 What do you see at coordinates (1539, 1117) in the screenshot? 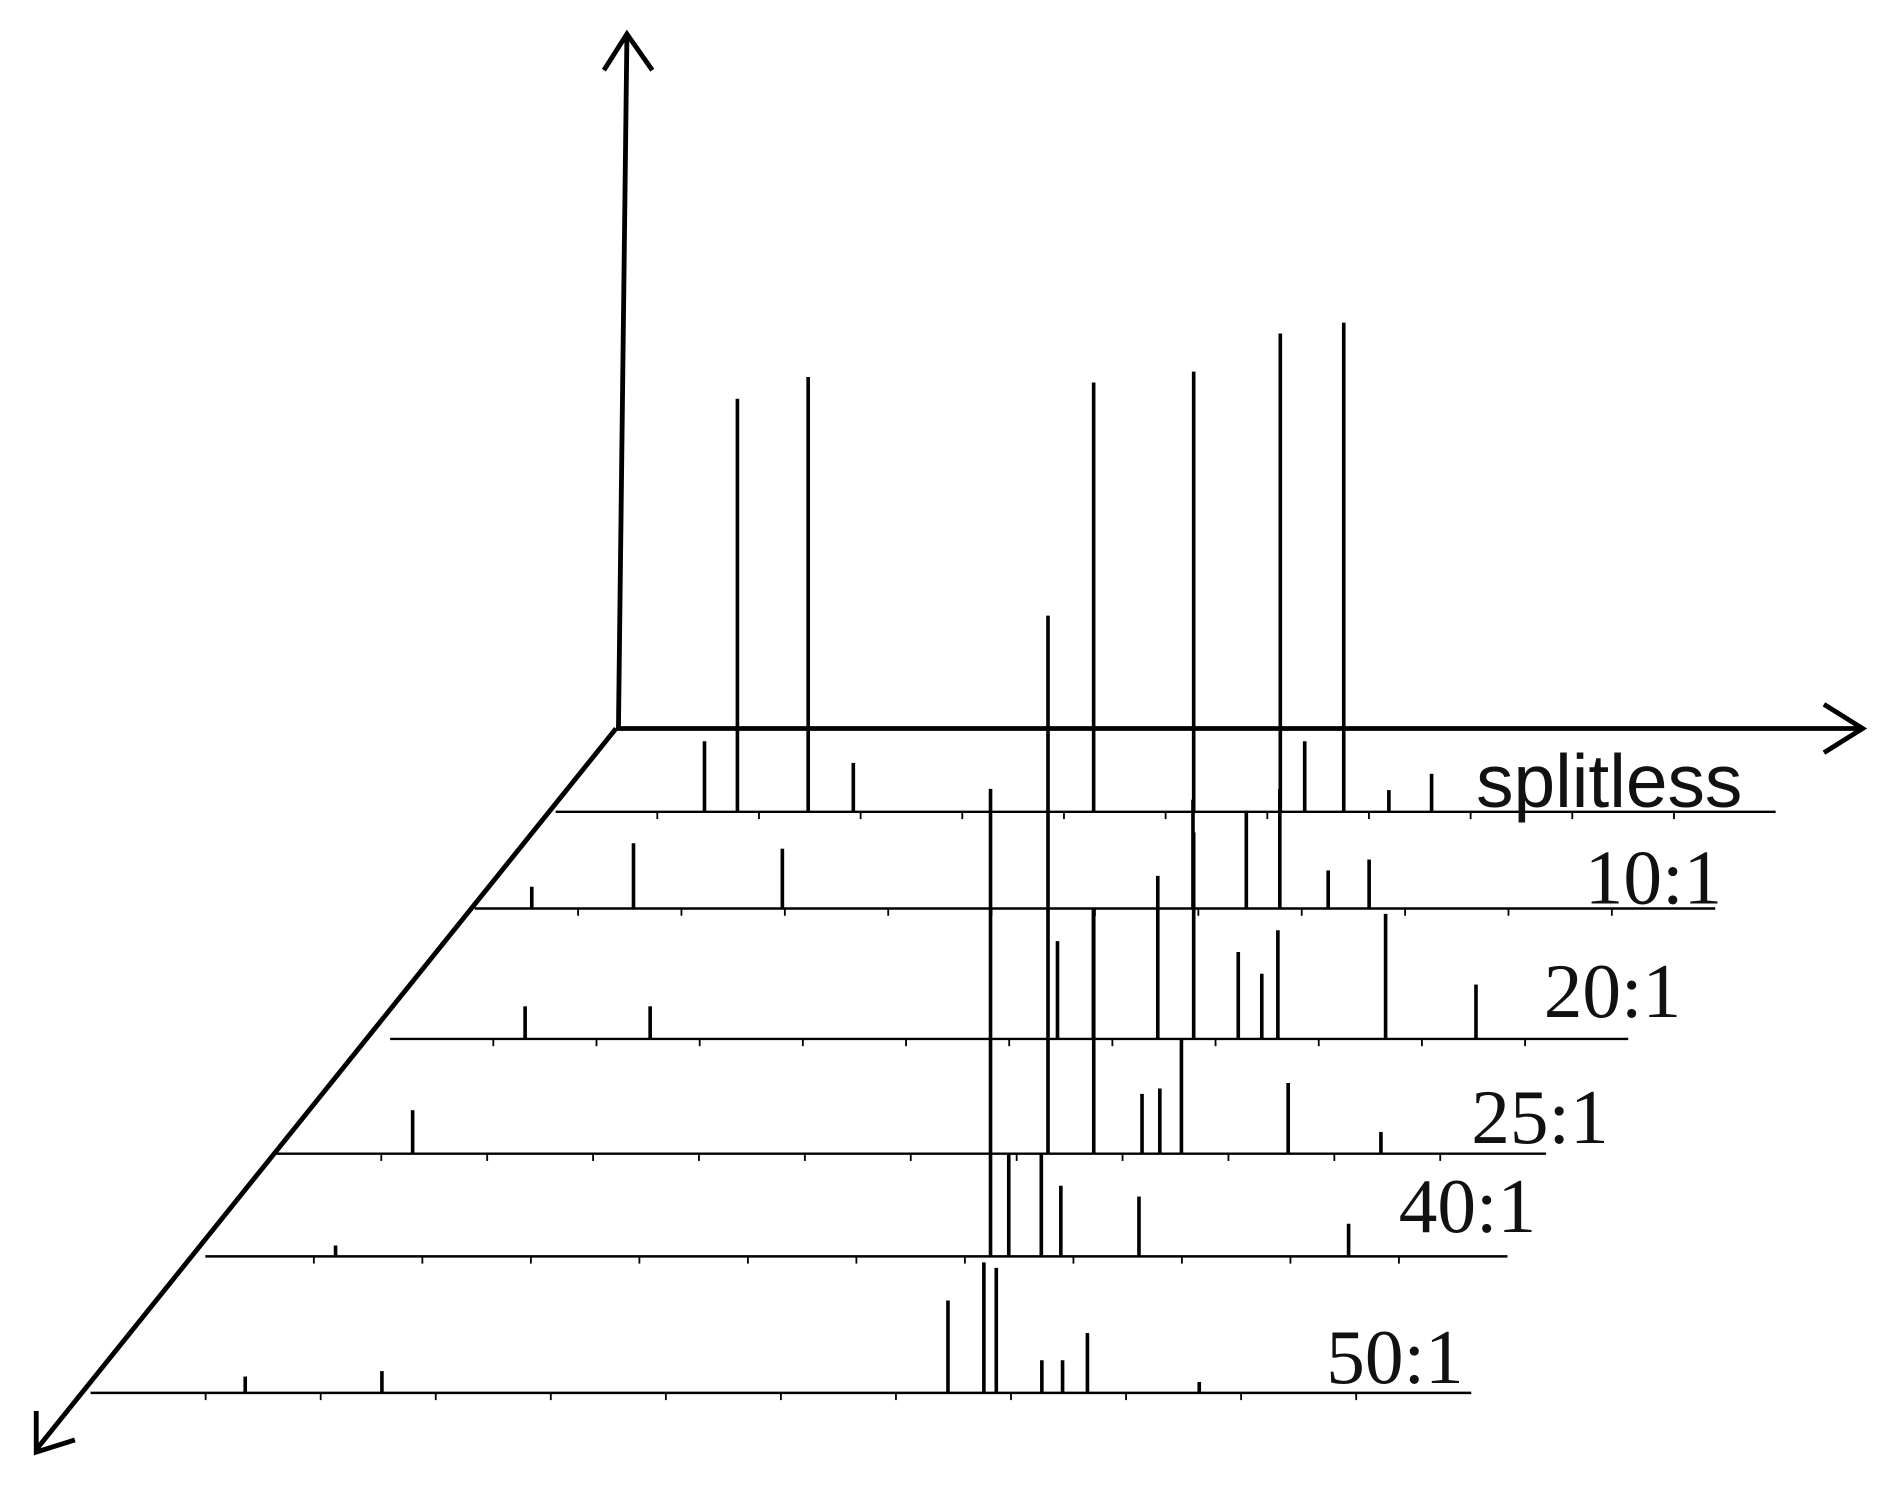
I see `series-label: 25:1` at bounding box center [1539, 1117].